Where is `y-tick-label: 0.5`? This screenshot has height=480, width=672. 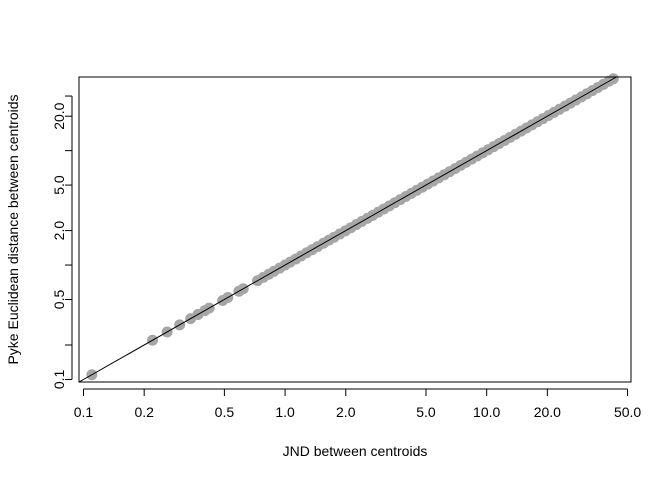
y-tick-label: 0.5 is located at coordinates (59, 300).